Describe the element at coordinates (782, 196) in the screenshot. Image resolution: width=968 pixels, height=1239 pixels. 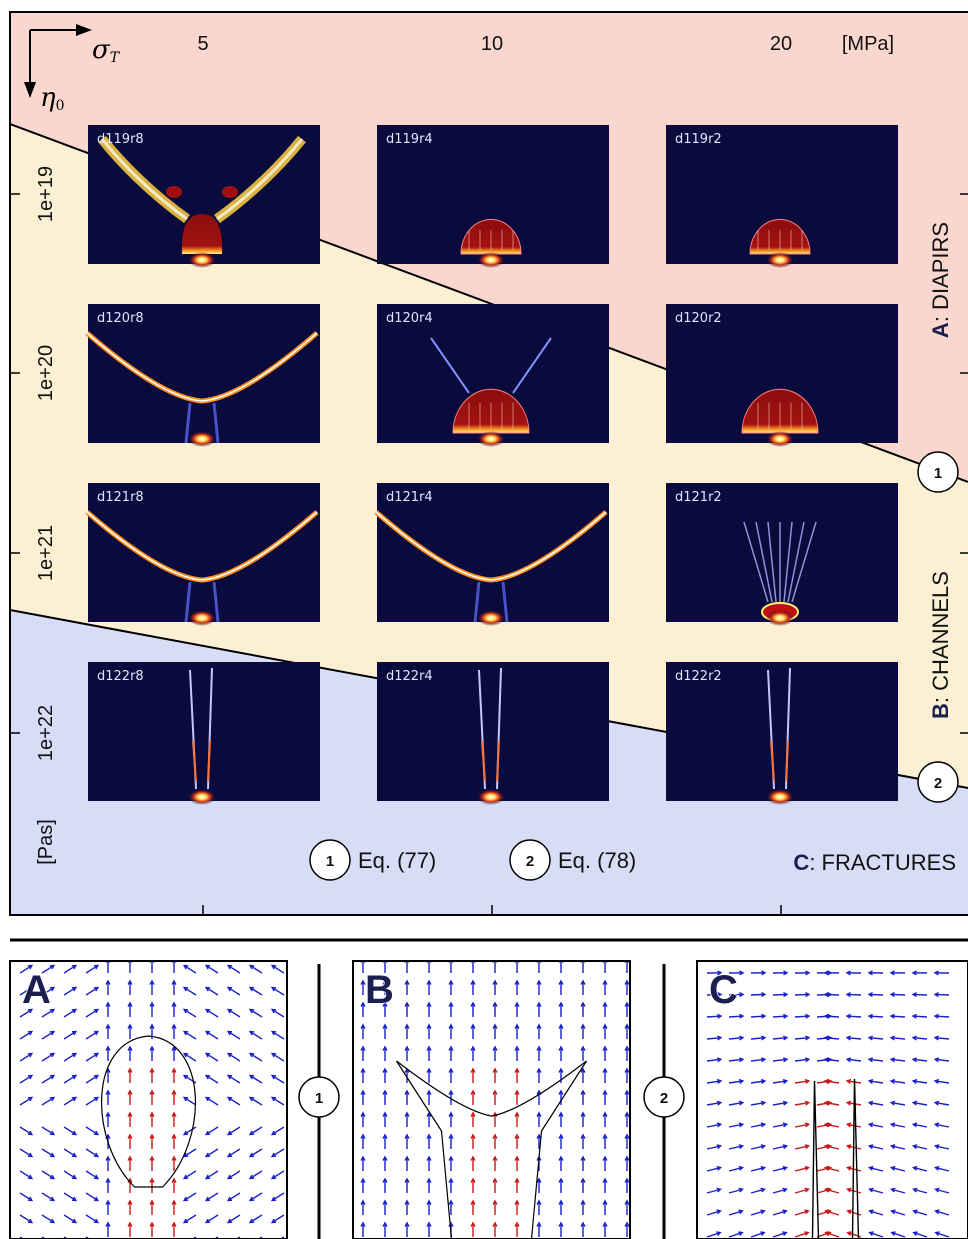
I see `thumbnail-d119r2: d119r2` at that location.